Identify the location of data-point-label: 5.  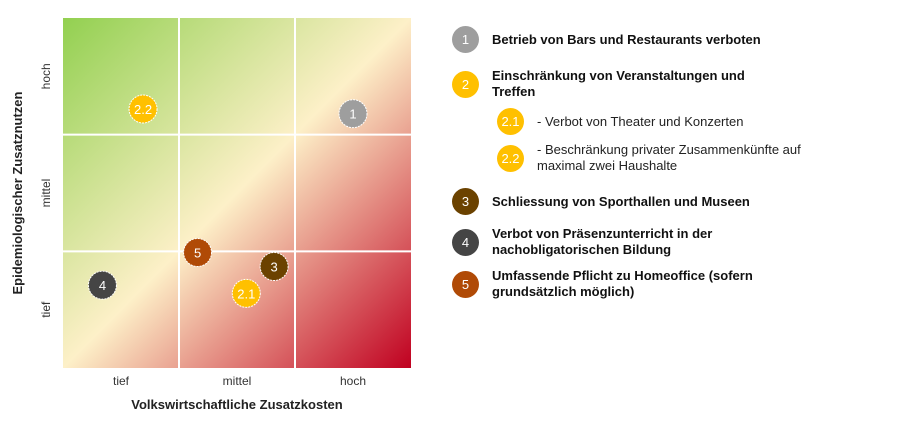
(197, 253).